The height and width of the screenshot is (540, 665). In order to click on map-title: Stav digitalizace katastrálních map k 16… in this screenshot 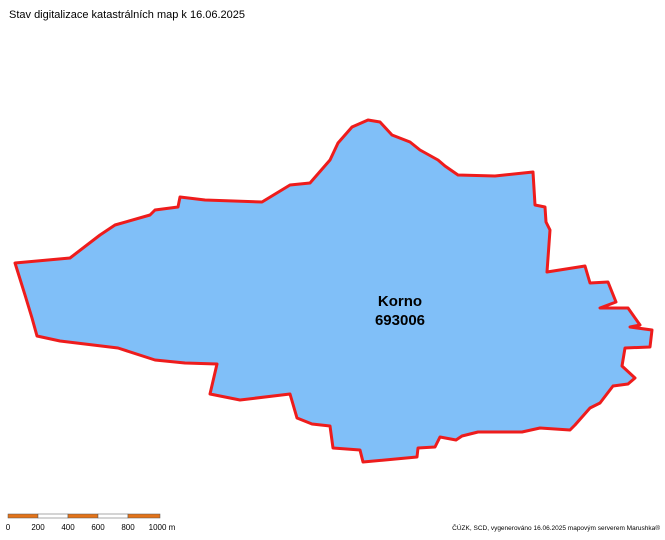, I will do `click(127, 15)`.